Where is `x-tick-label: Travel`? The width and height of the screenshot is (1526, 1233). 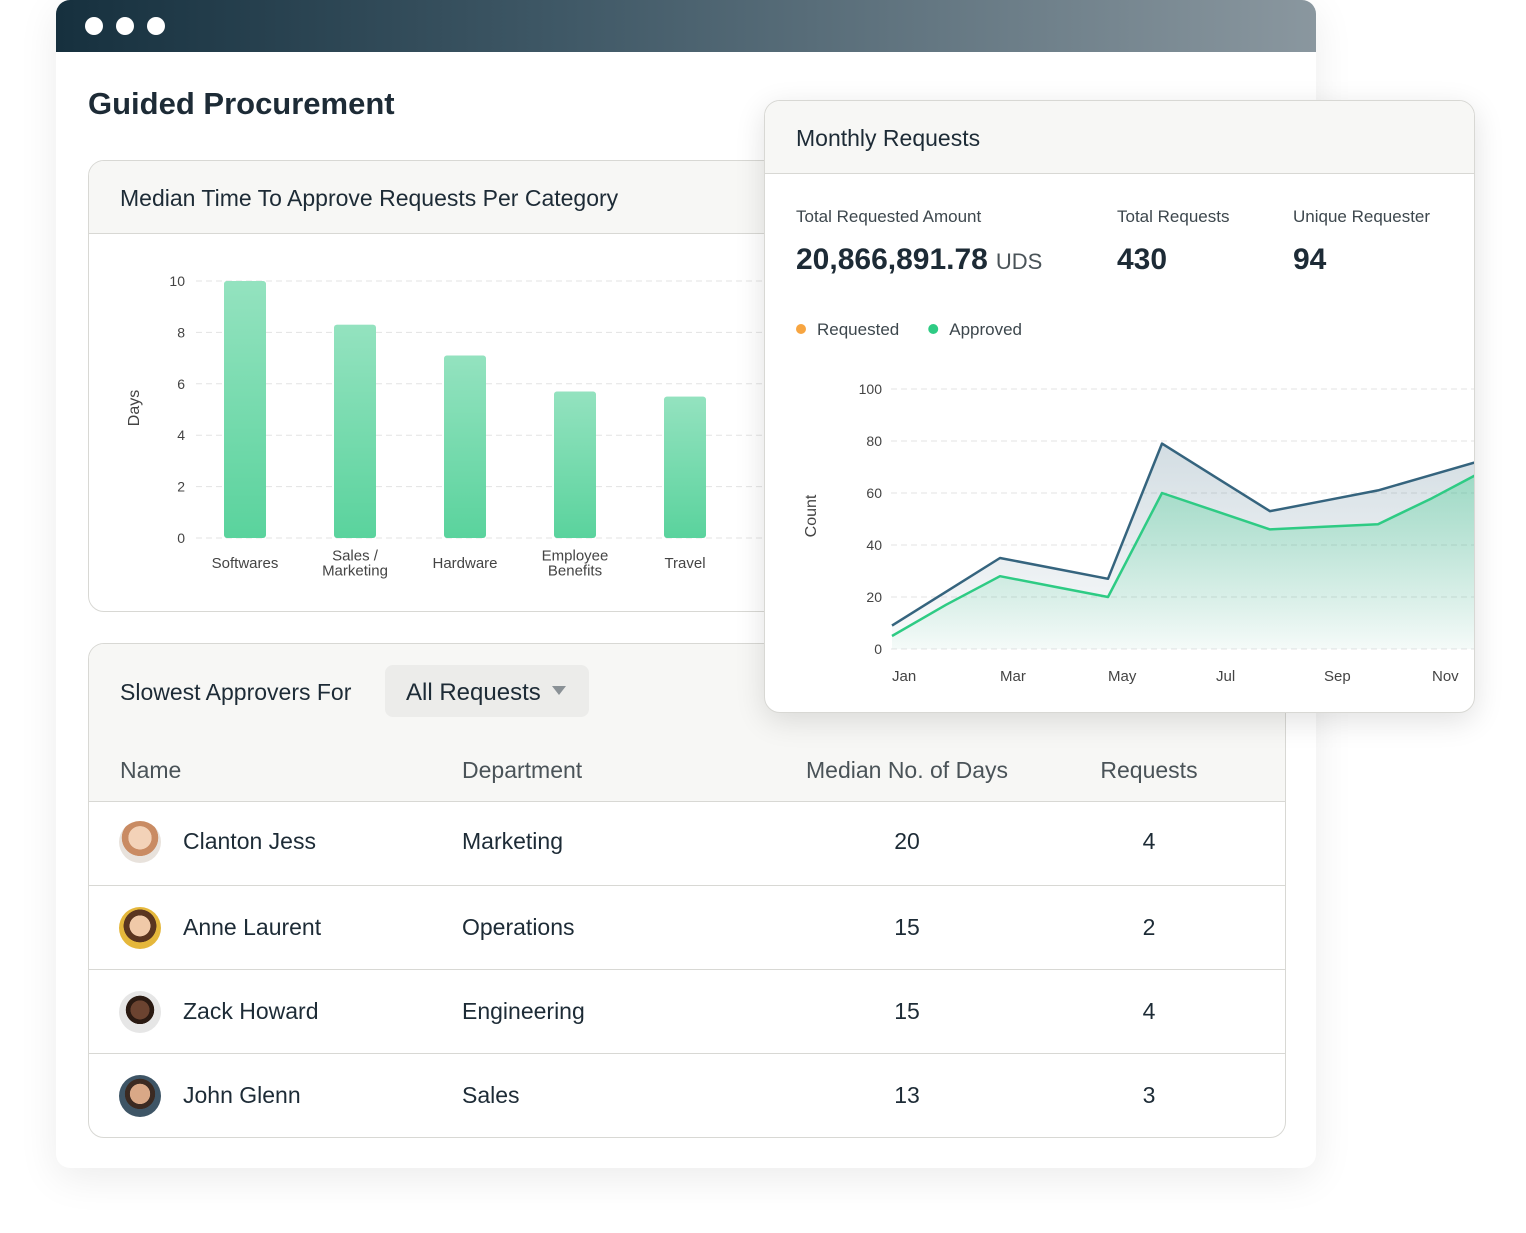 x-tick-label: Travel is located at coordinates (684, 563).